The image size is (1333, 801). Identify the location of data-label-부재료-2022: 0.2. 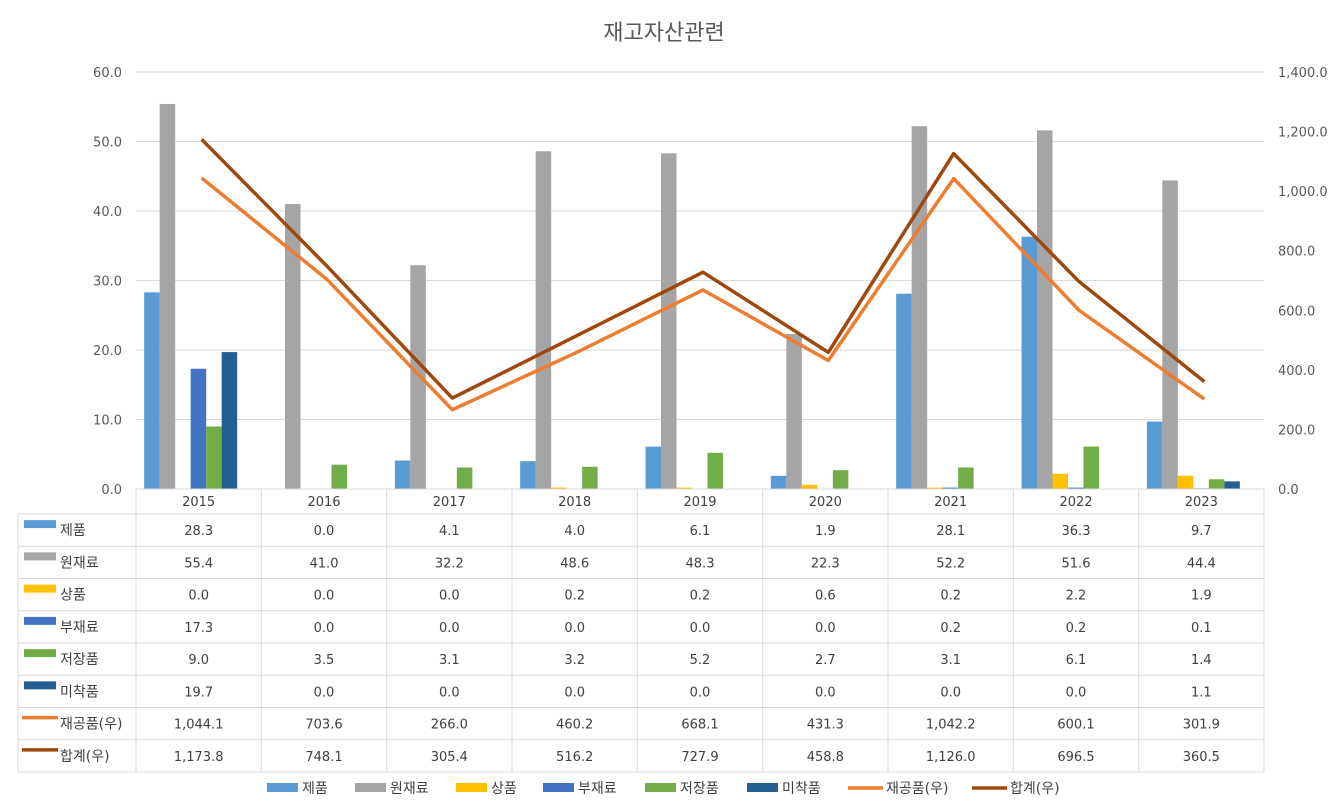
(1076, 628).